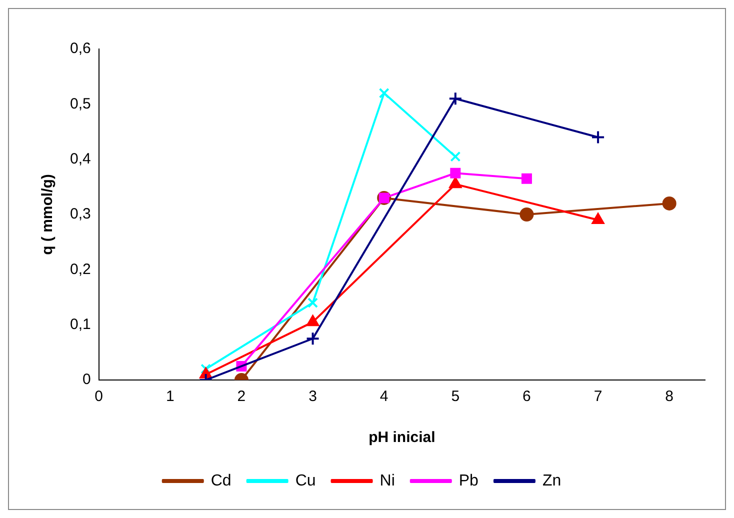 The image size is (734, 518). I want to click on x-tick-label: 5, so click(455, 397).